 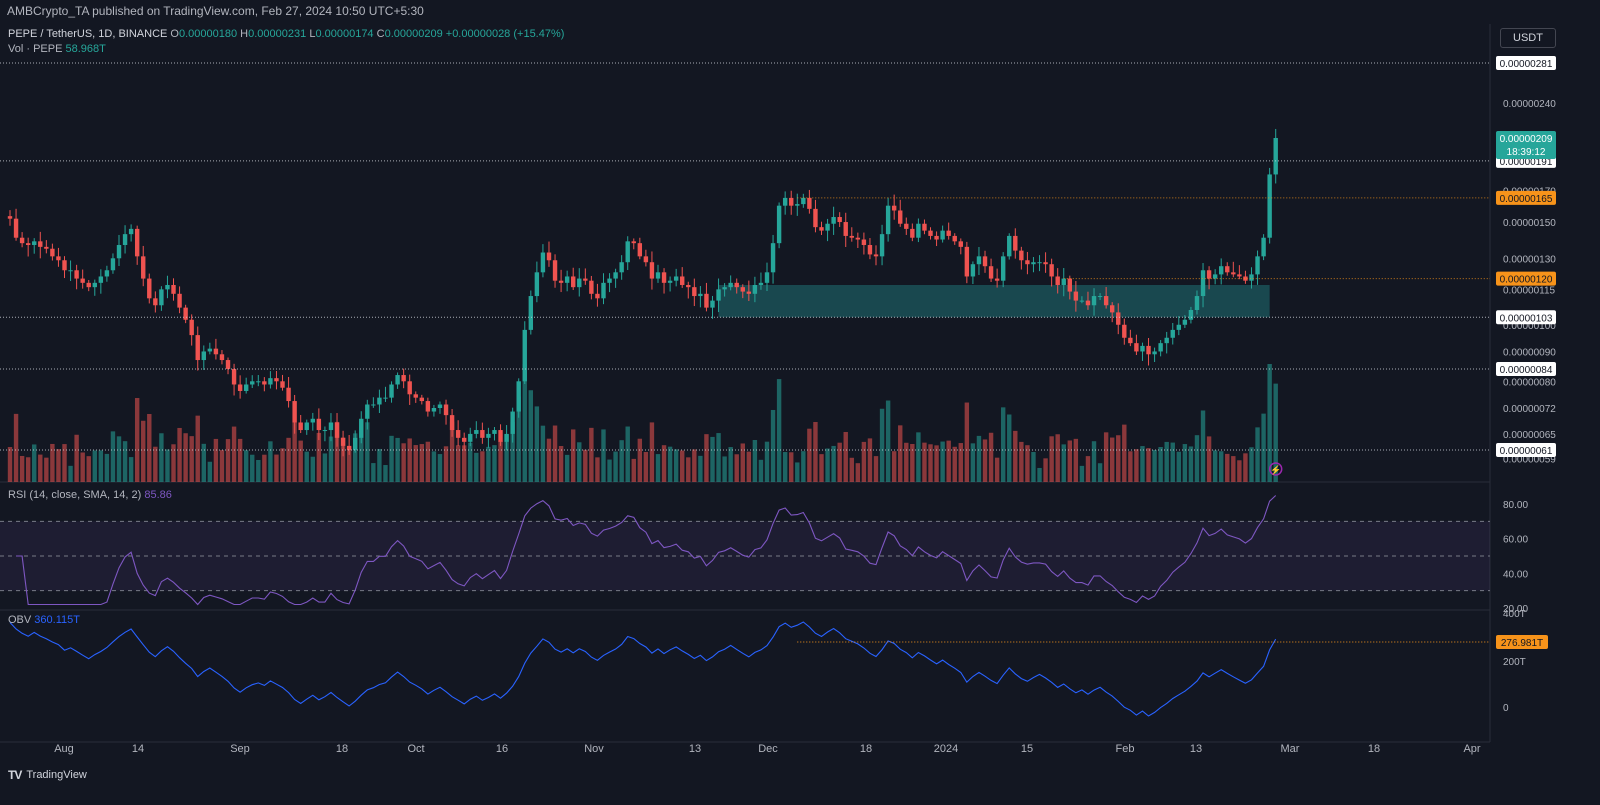 I want to click on currency-button: USDT, so click(x=1528, y=38).